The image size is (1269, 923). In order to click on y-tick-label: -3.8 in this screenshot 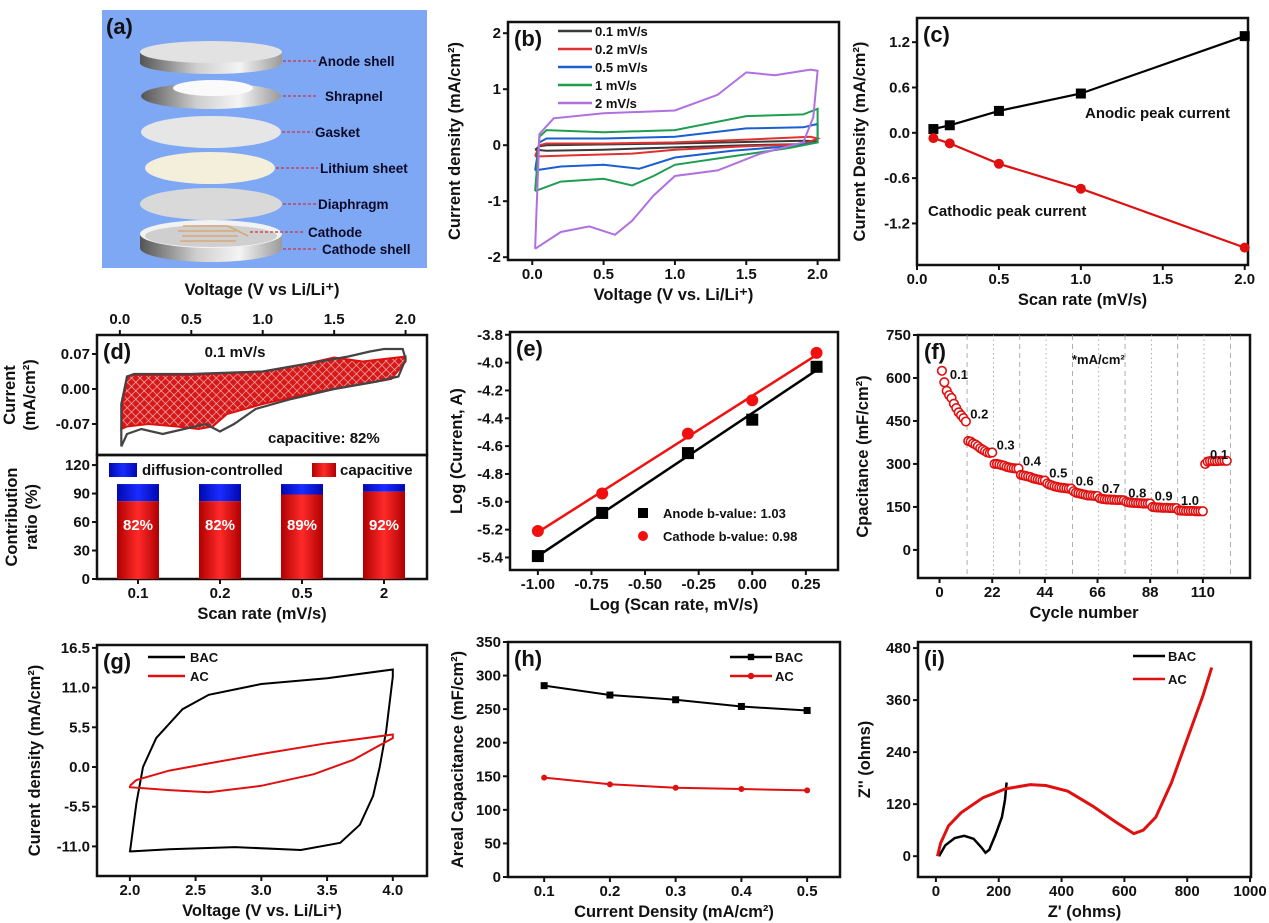, I will do `click(490, 335)`.